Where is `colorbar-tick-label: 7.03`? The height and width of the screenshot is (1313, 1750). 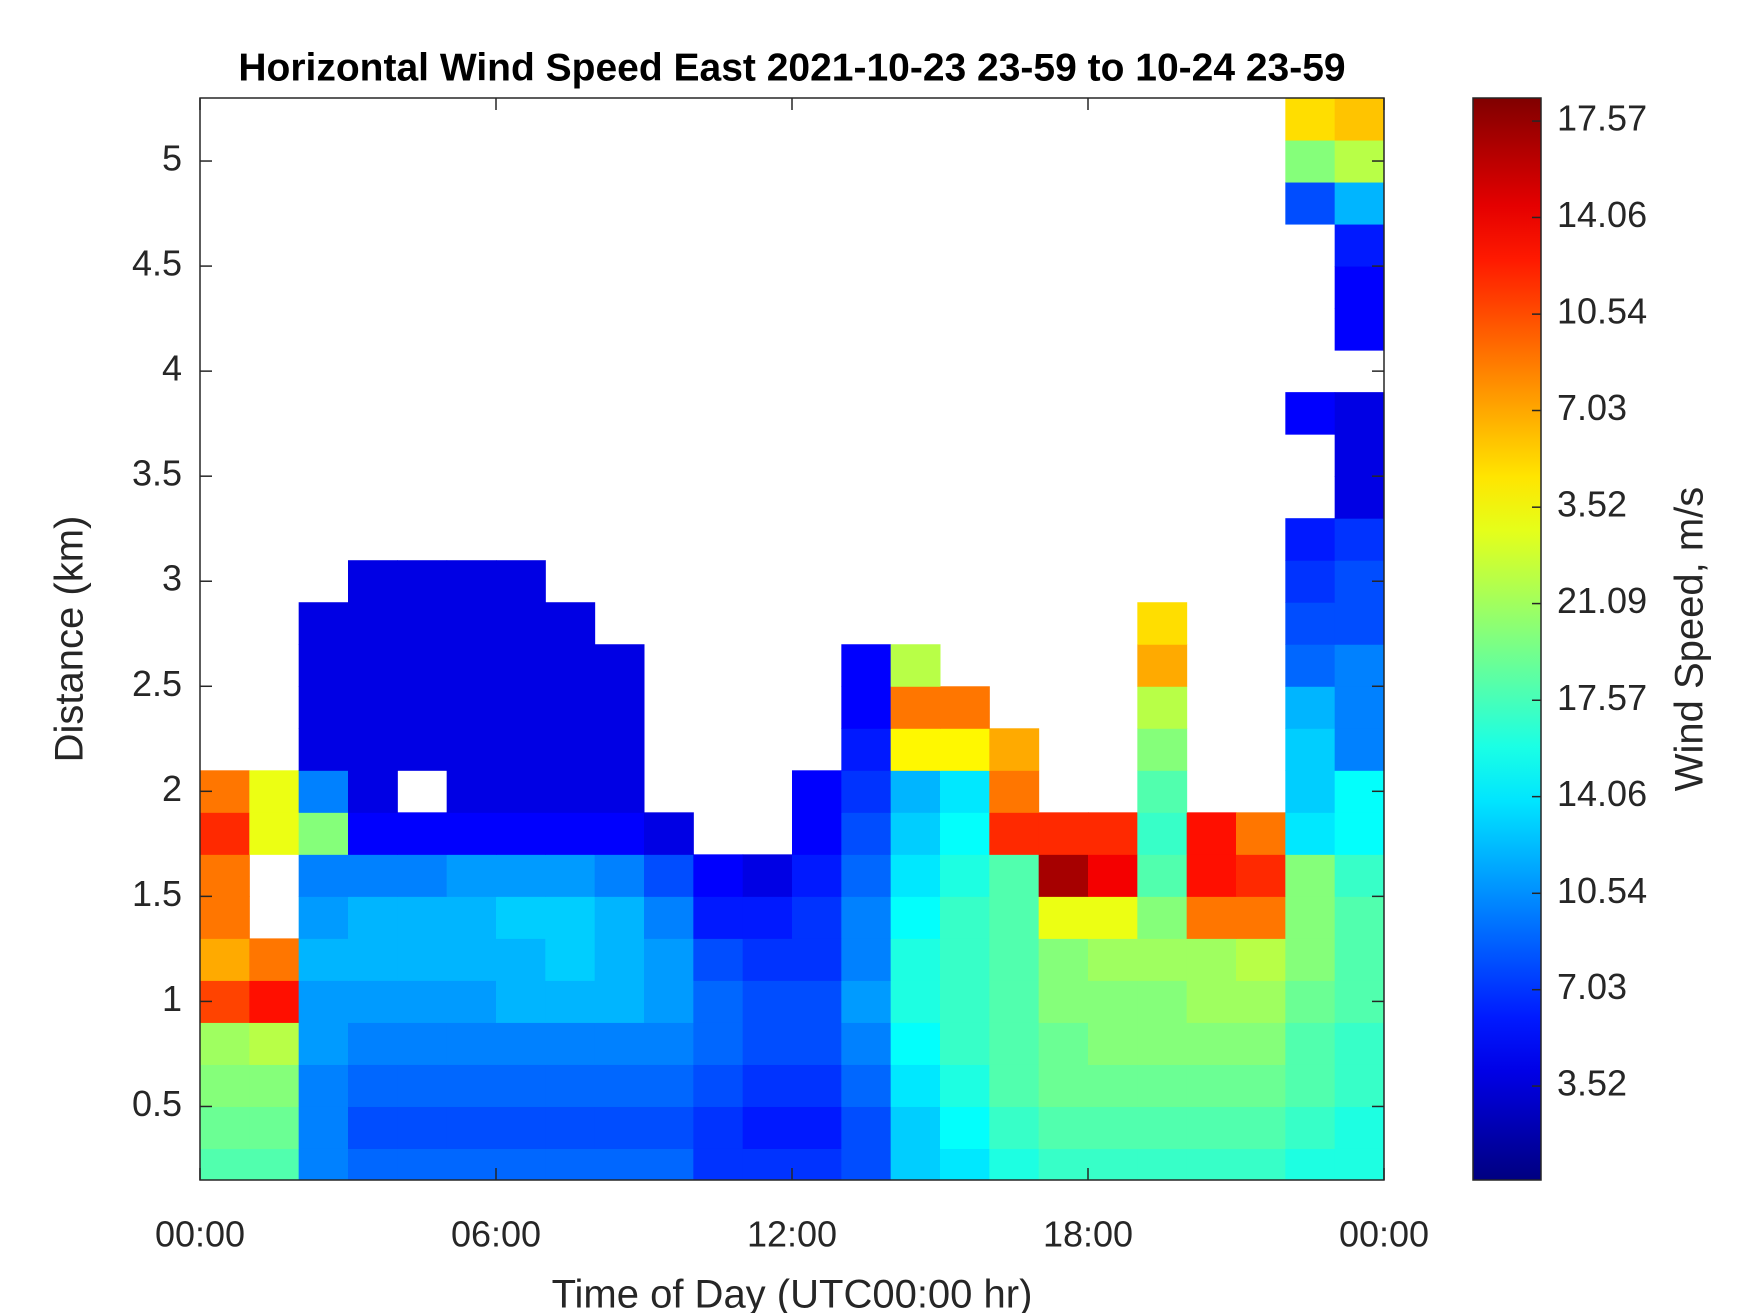
colorbar-tick-label: 7.03 is located at coordinates (1592, 407).